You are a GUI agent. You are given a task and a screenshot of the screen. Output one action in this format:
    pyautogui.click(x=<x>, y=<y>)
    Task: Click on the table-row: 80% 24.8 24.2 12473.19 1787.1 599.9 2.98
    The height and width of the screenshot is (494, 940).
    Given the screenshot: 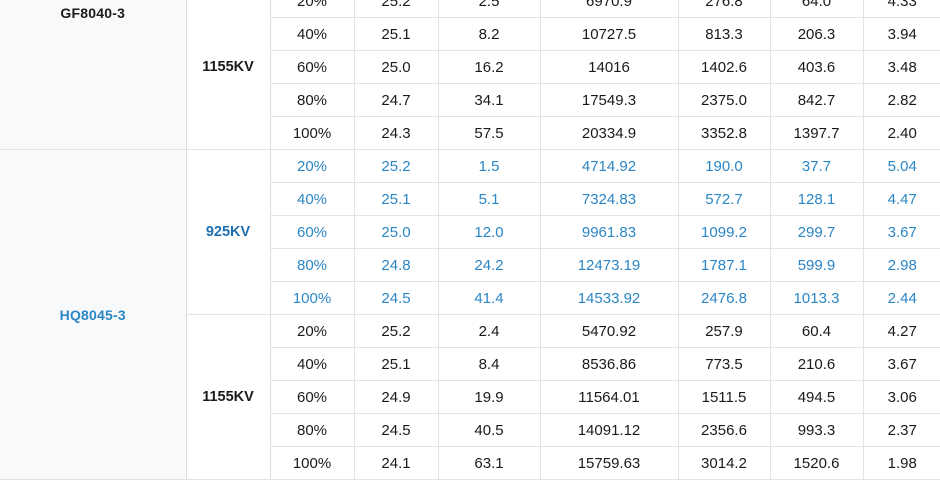 What is the action you would take?
    pyautogui.click(x=470, y=265)
    